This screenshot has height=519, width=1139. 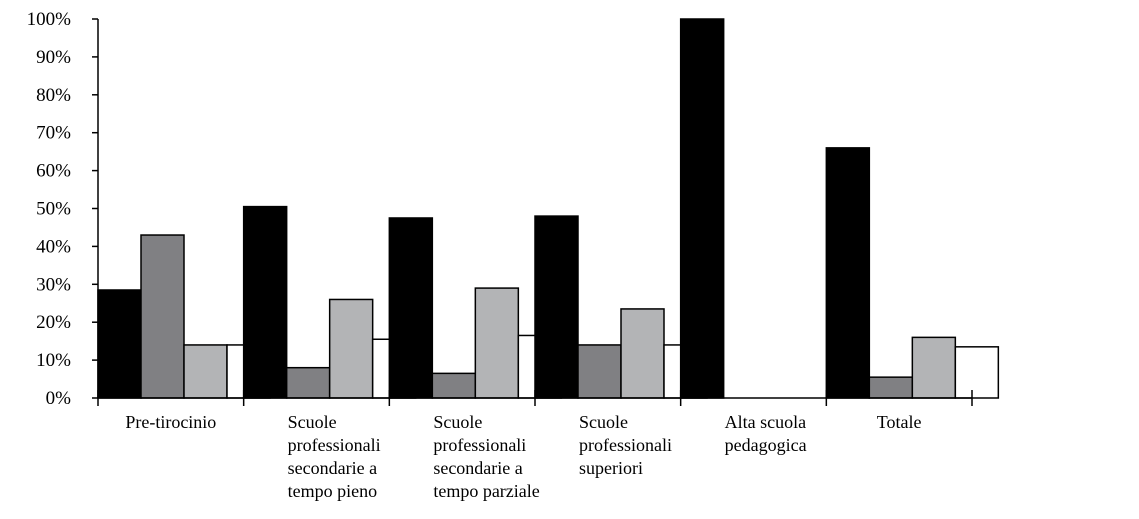 I want to click on x-category-label: Alta scuola pedagogica, so click(x=766, y=433).